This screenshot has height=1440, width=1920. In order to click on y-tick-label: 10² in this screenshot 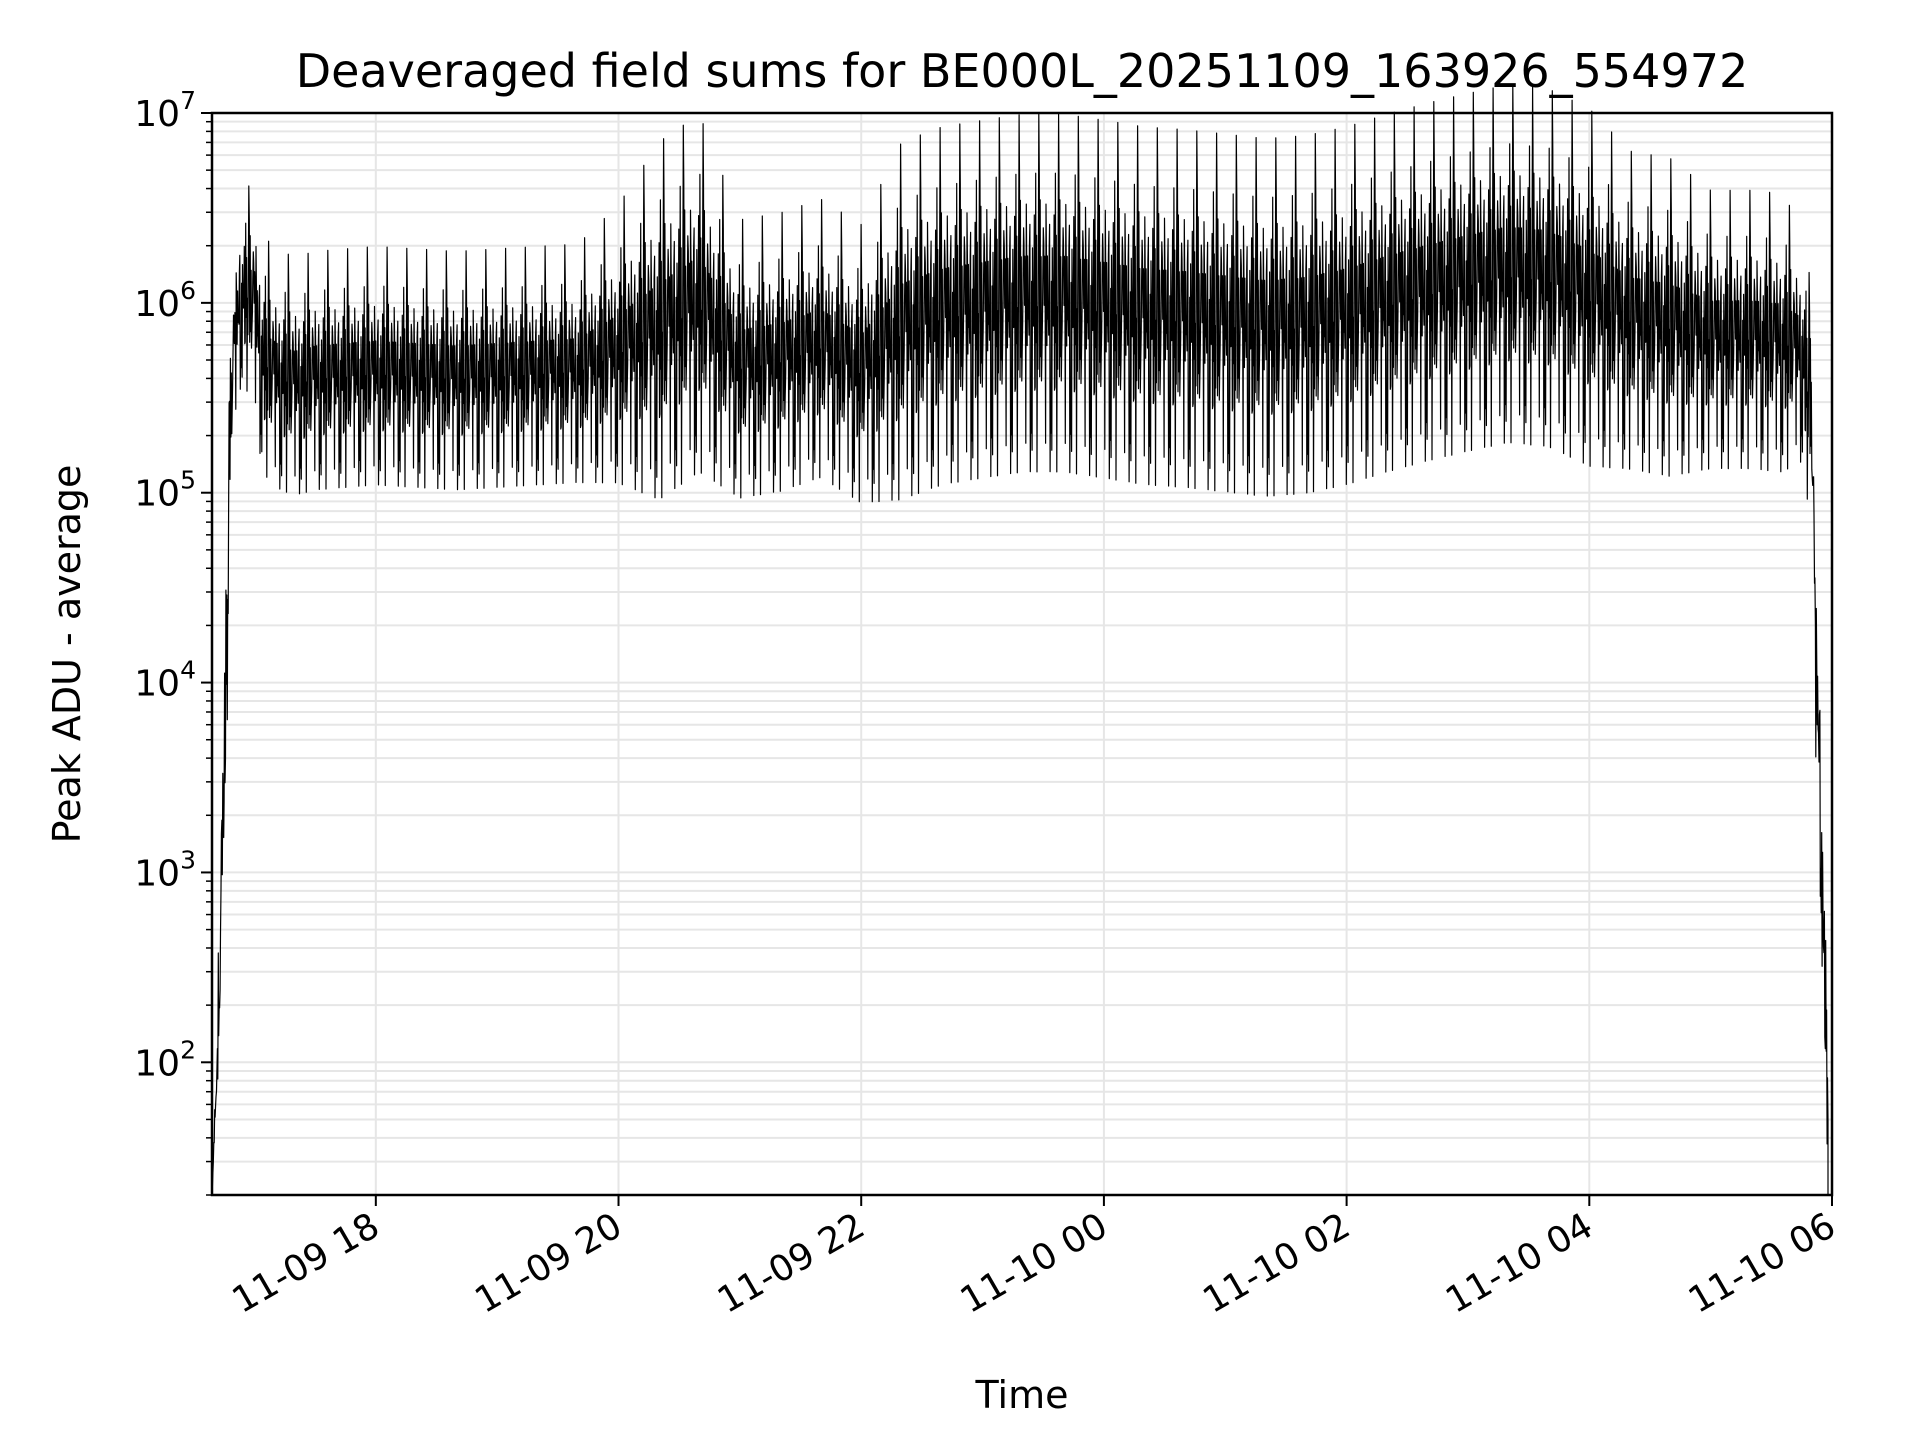, I will do `click(165, 1059)`.